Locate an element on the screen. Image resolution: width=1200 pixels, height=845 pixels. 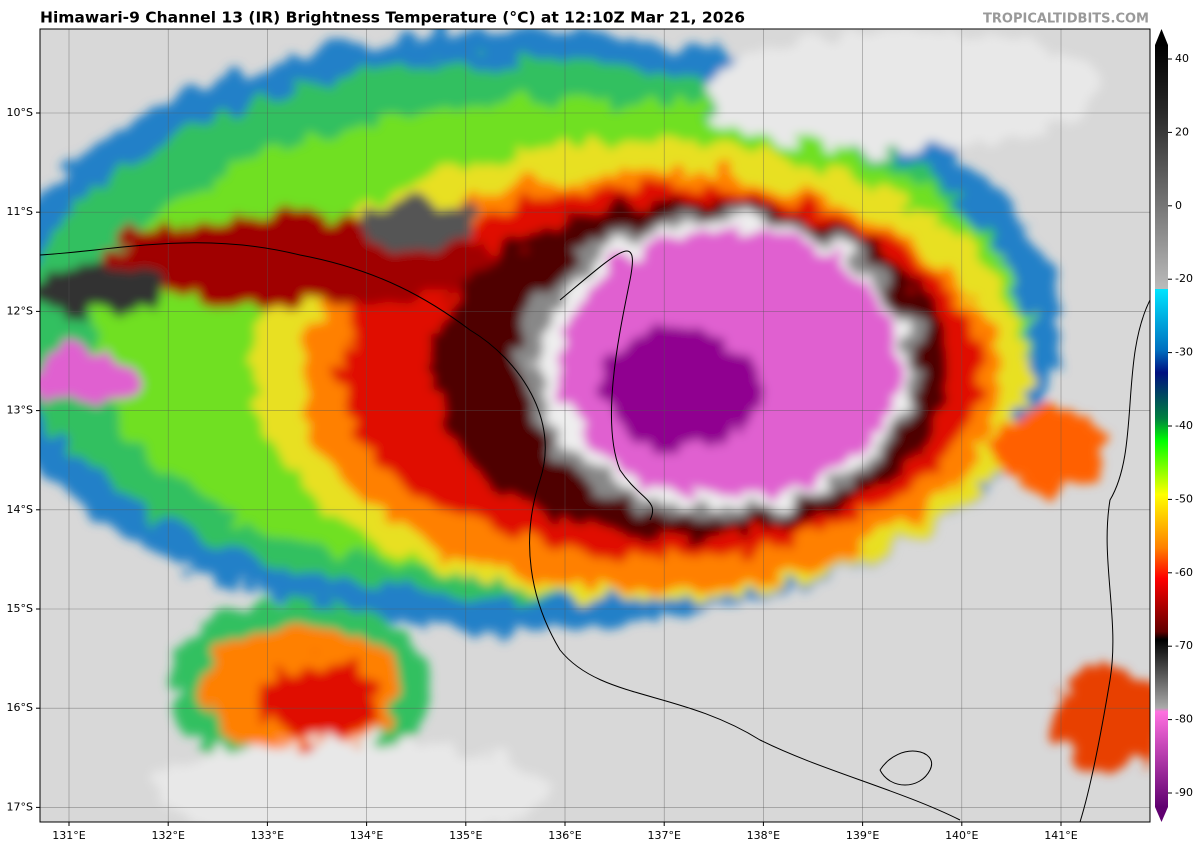
lon-label: 135°E is located at coordinates (465, 835).